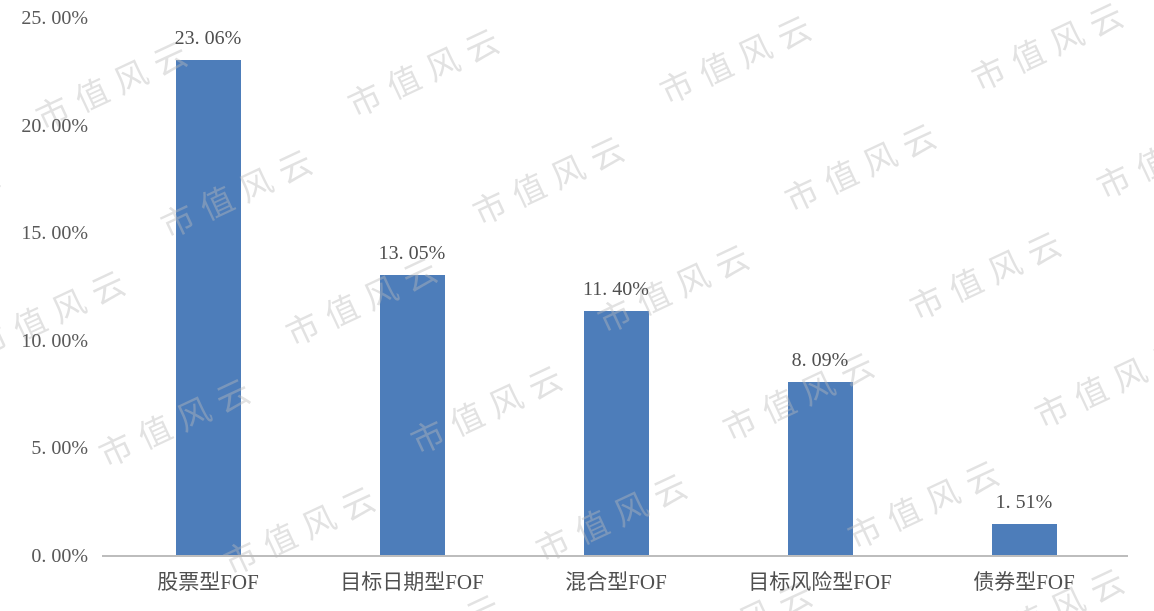 The image size is (1154, 611). Describe the element at coordinates (616, 582) in the screenshot. I see `x-category-label: 混合型FOF` at that location.